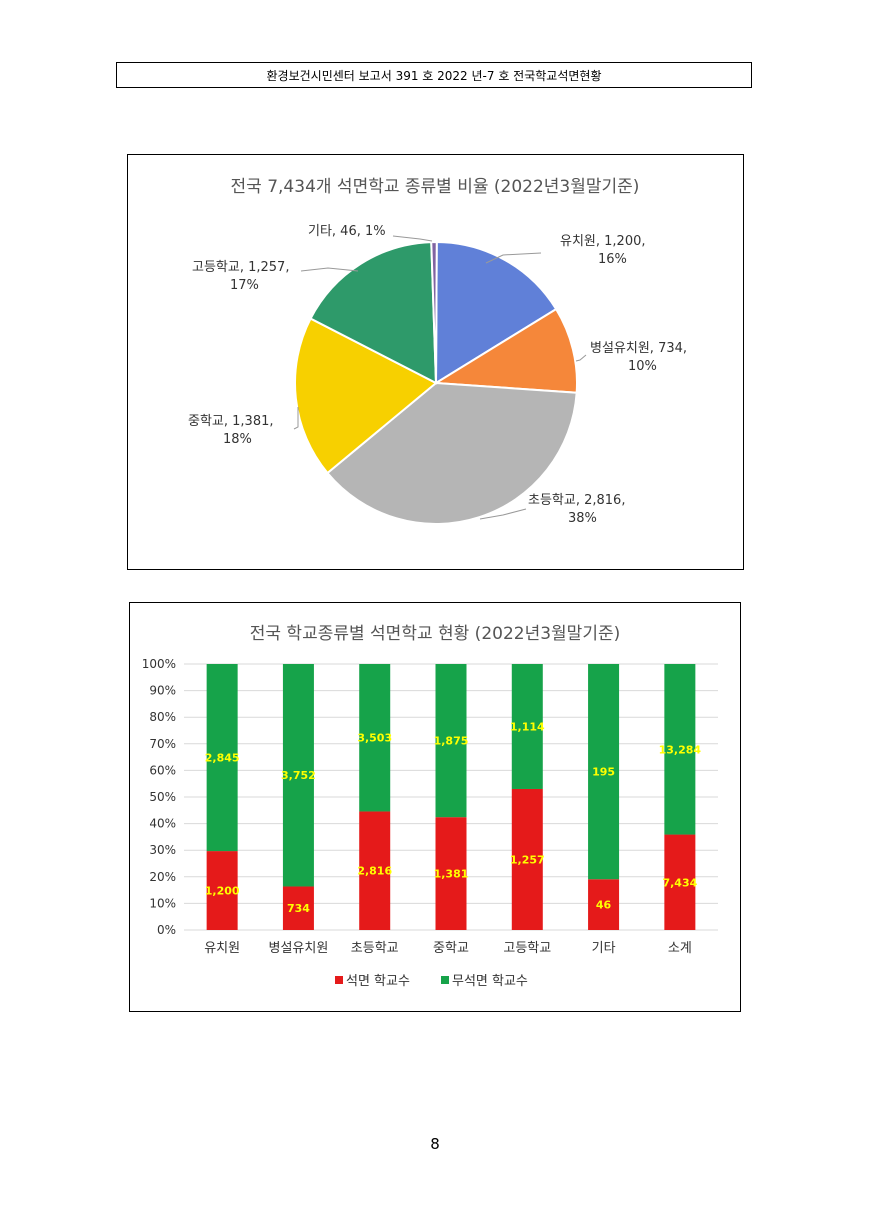 This screenshot has height=1231, width=870. What do you see at coordinates (237, 439) in the screenshot?
I see `pie-label-pct-3: 18%` at bounding box center [237, 439].